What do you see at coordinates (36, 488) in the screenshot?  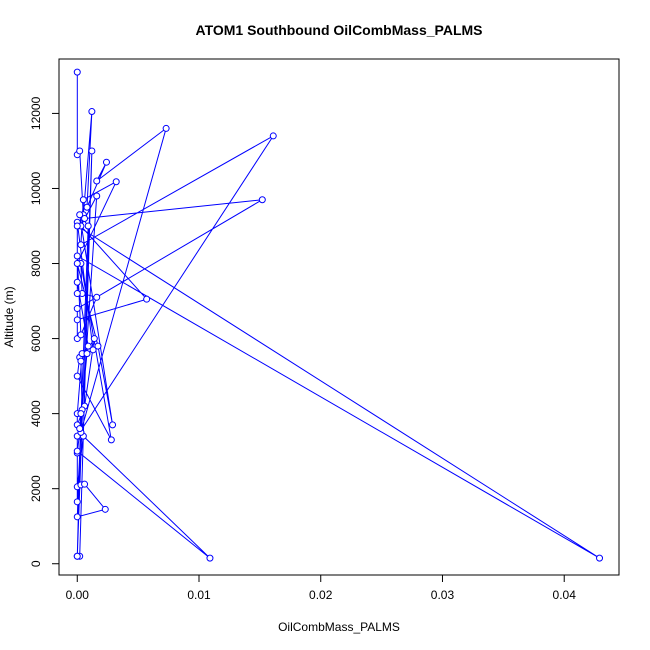 I see `y-tick-label: 2000` at bounding box center [36, 488].